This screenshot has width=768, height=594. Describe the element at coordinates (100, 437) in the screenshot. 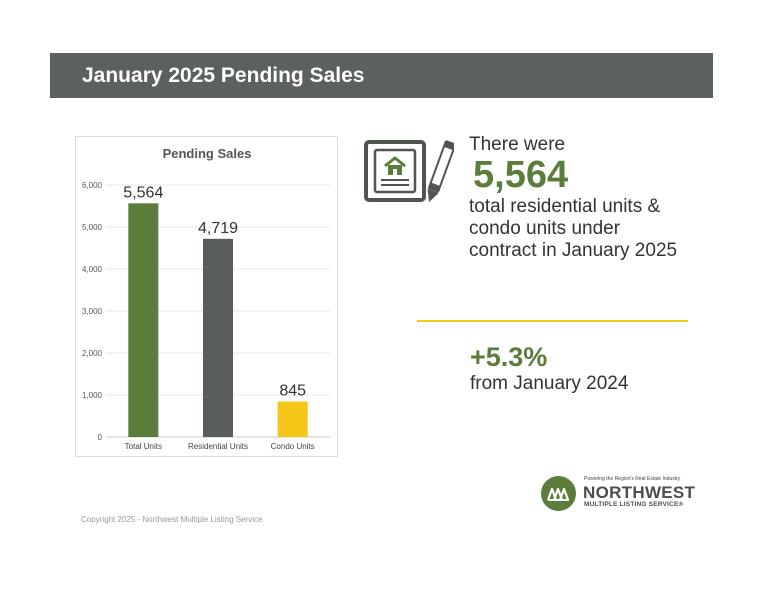

I see `y-tick-label: 0` at that location.